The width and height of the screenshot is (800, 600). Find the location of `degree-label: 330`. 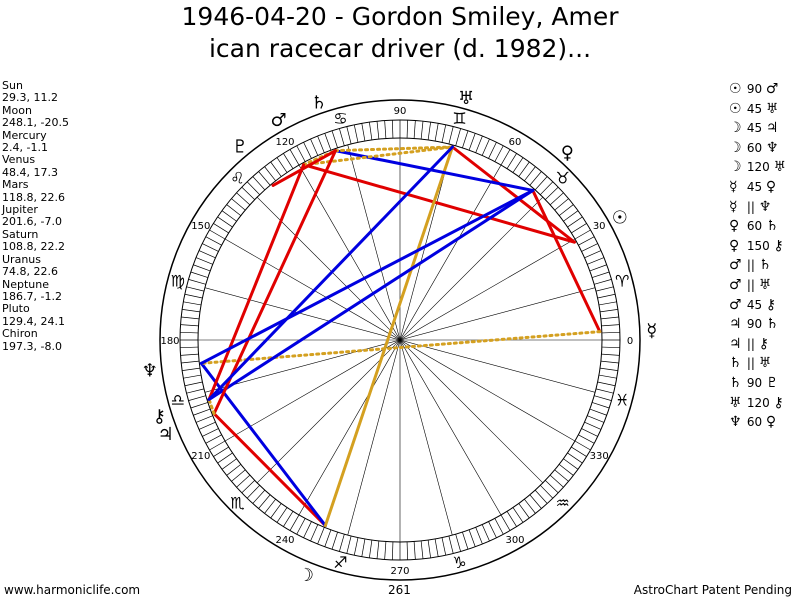

degree-label: 330 is located at coordinates (599, 456).